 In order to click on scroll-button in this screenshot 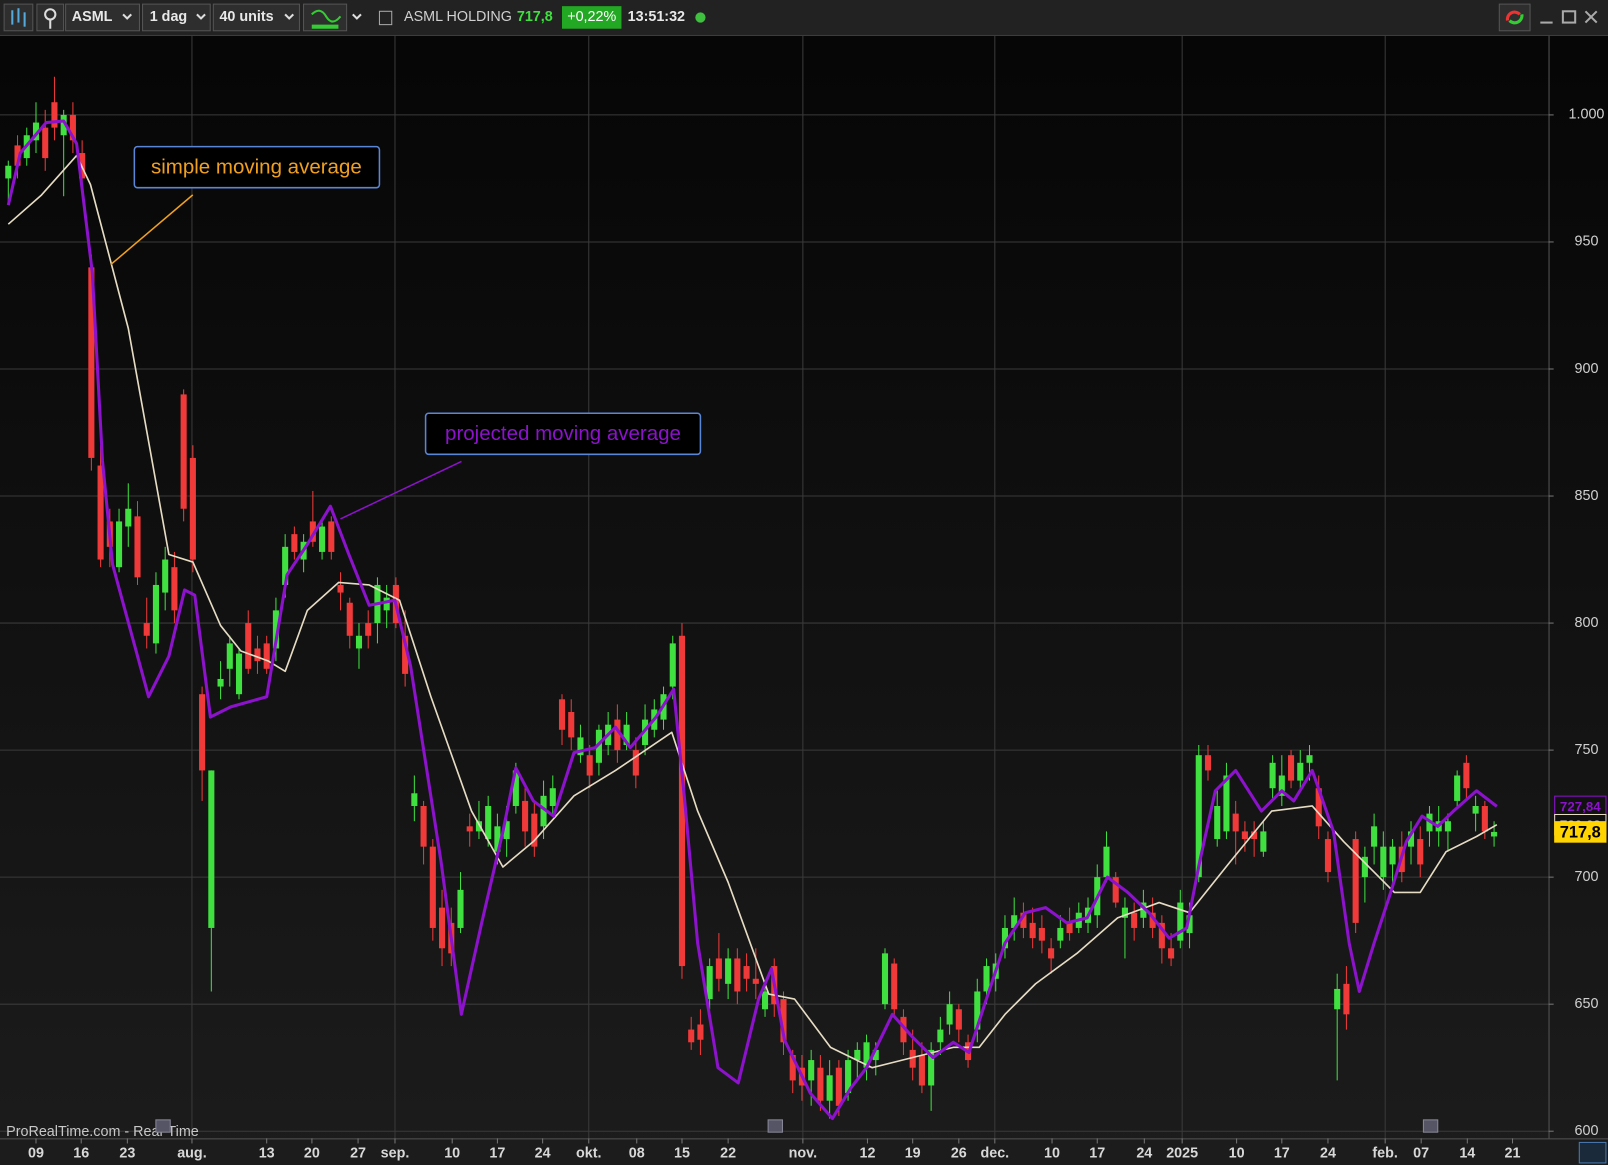, I will do `click(1592, 1152)`.